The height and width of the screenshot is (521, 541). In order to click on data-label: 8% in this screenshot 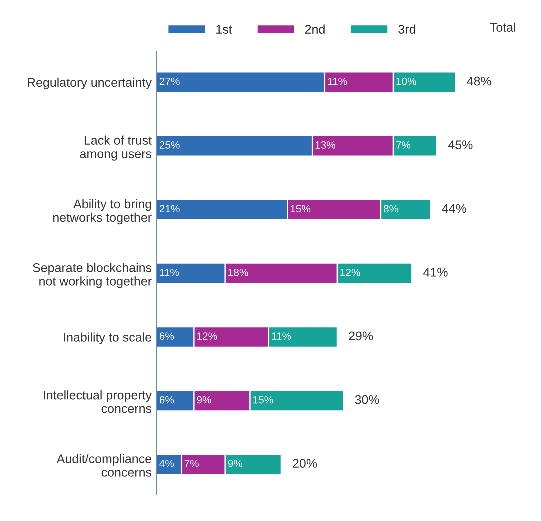, I will do `click(391, 209)`.